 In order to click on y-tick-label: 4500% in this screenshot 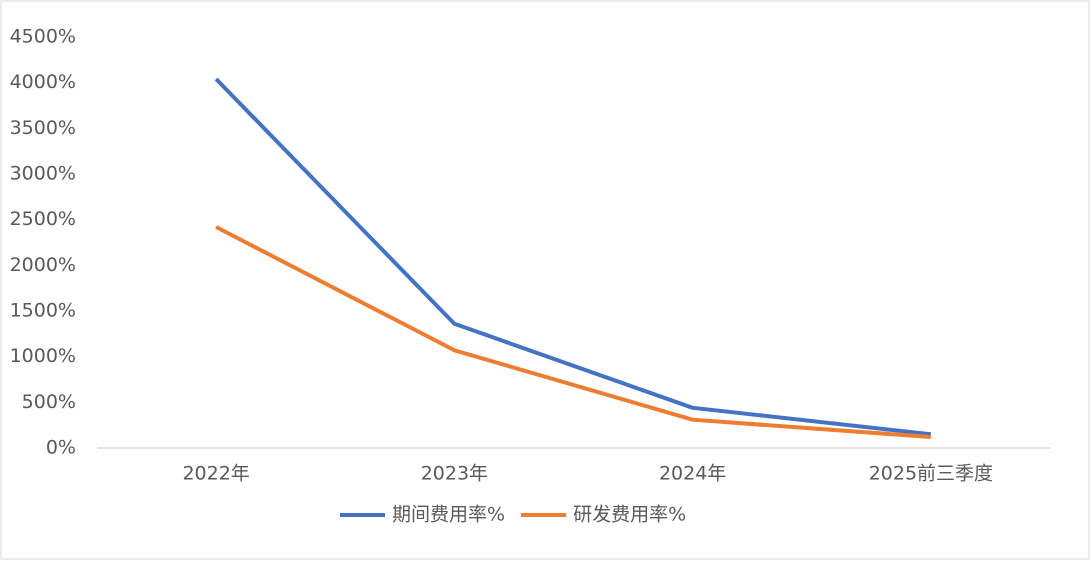, I will do `click(43, 37)`.